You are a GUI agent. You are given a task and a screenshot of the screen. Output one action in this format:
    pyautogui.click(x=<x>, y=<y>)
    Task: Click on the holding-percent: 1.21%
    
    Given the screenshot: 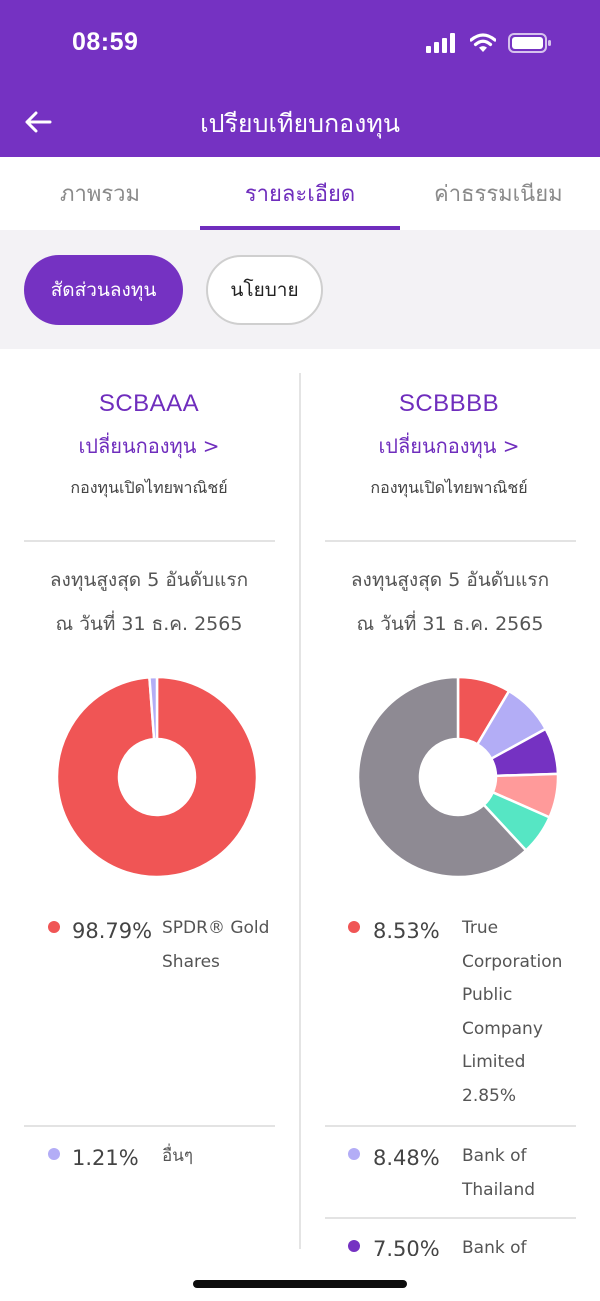 What is the action you would take?
    pyautogui.click(x=105, y=1158)
    